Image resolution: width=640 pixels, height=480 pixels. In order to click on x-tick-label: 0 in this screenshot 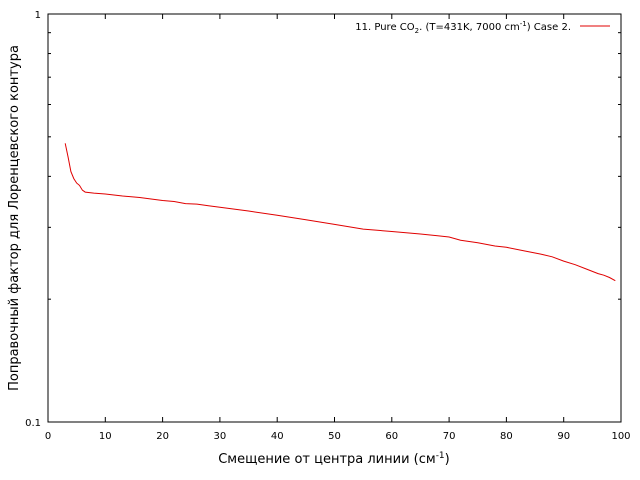, I will do `click(48, 436)`.